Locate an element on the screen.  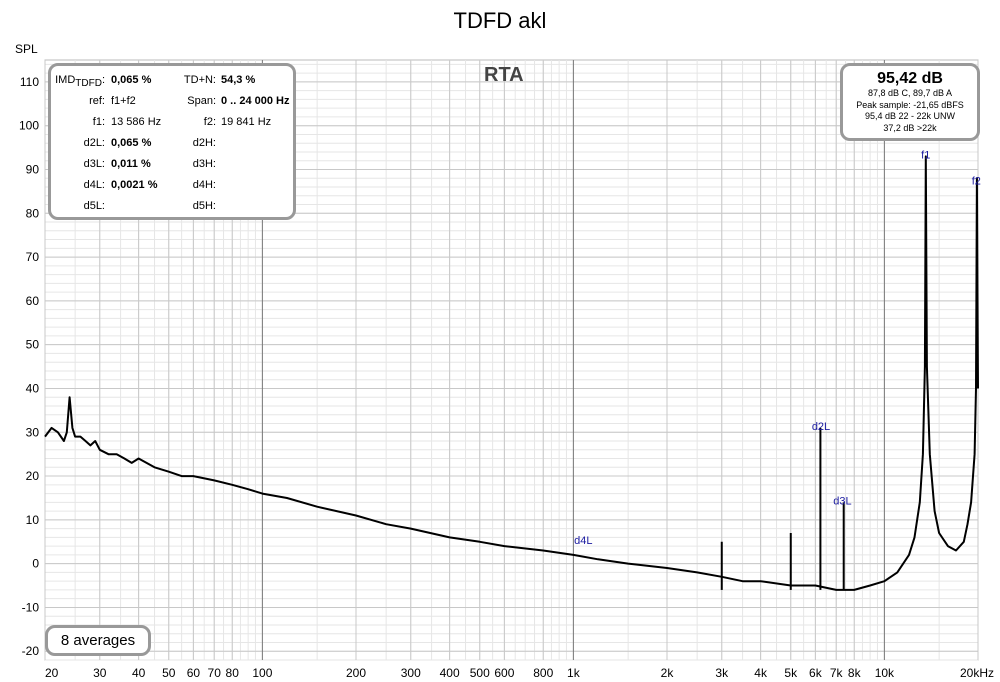
x-tick-label: 4k is located at coordinates (761, 673).